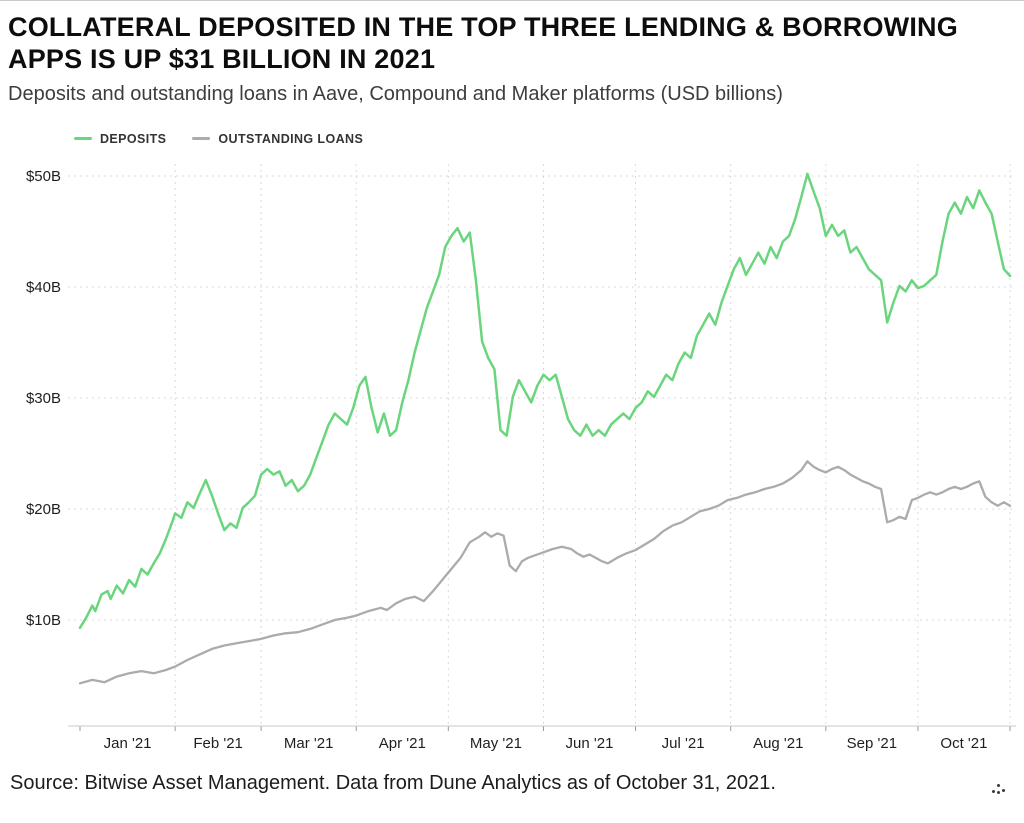 Image resolution: width=1024 pixels, height=823 pixels. What do you see at coordinates (43, 176) in the screenshot?
I see `svg-text: $50B` at bounding box center [43, 176].